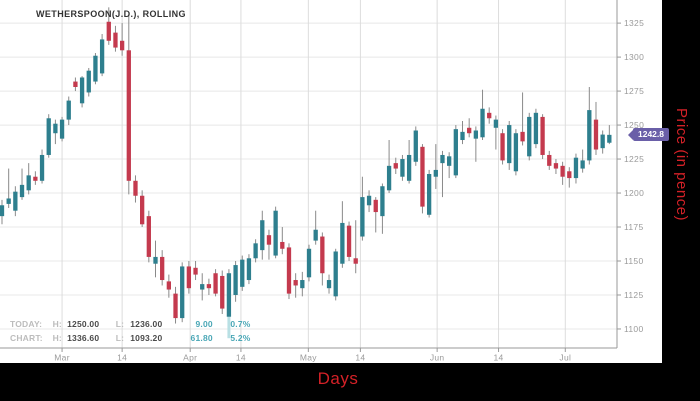 The image size is (700, 401). Describe the element at coordinates (83, 337) in the screenshot. I see `legend-chart-high: 1336.60` at that location.